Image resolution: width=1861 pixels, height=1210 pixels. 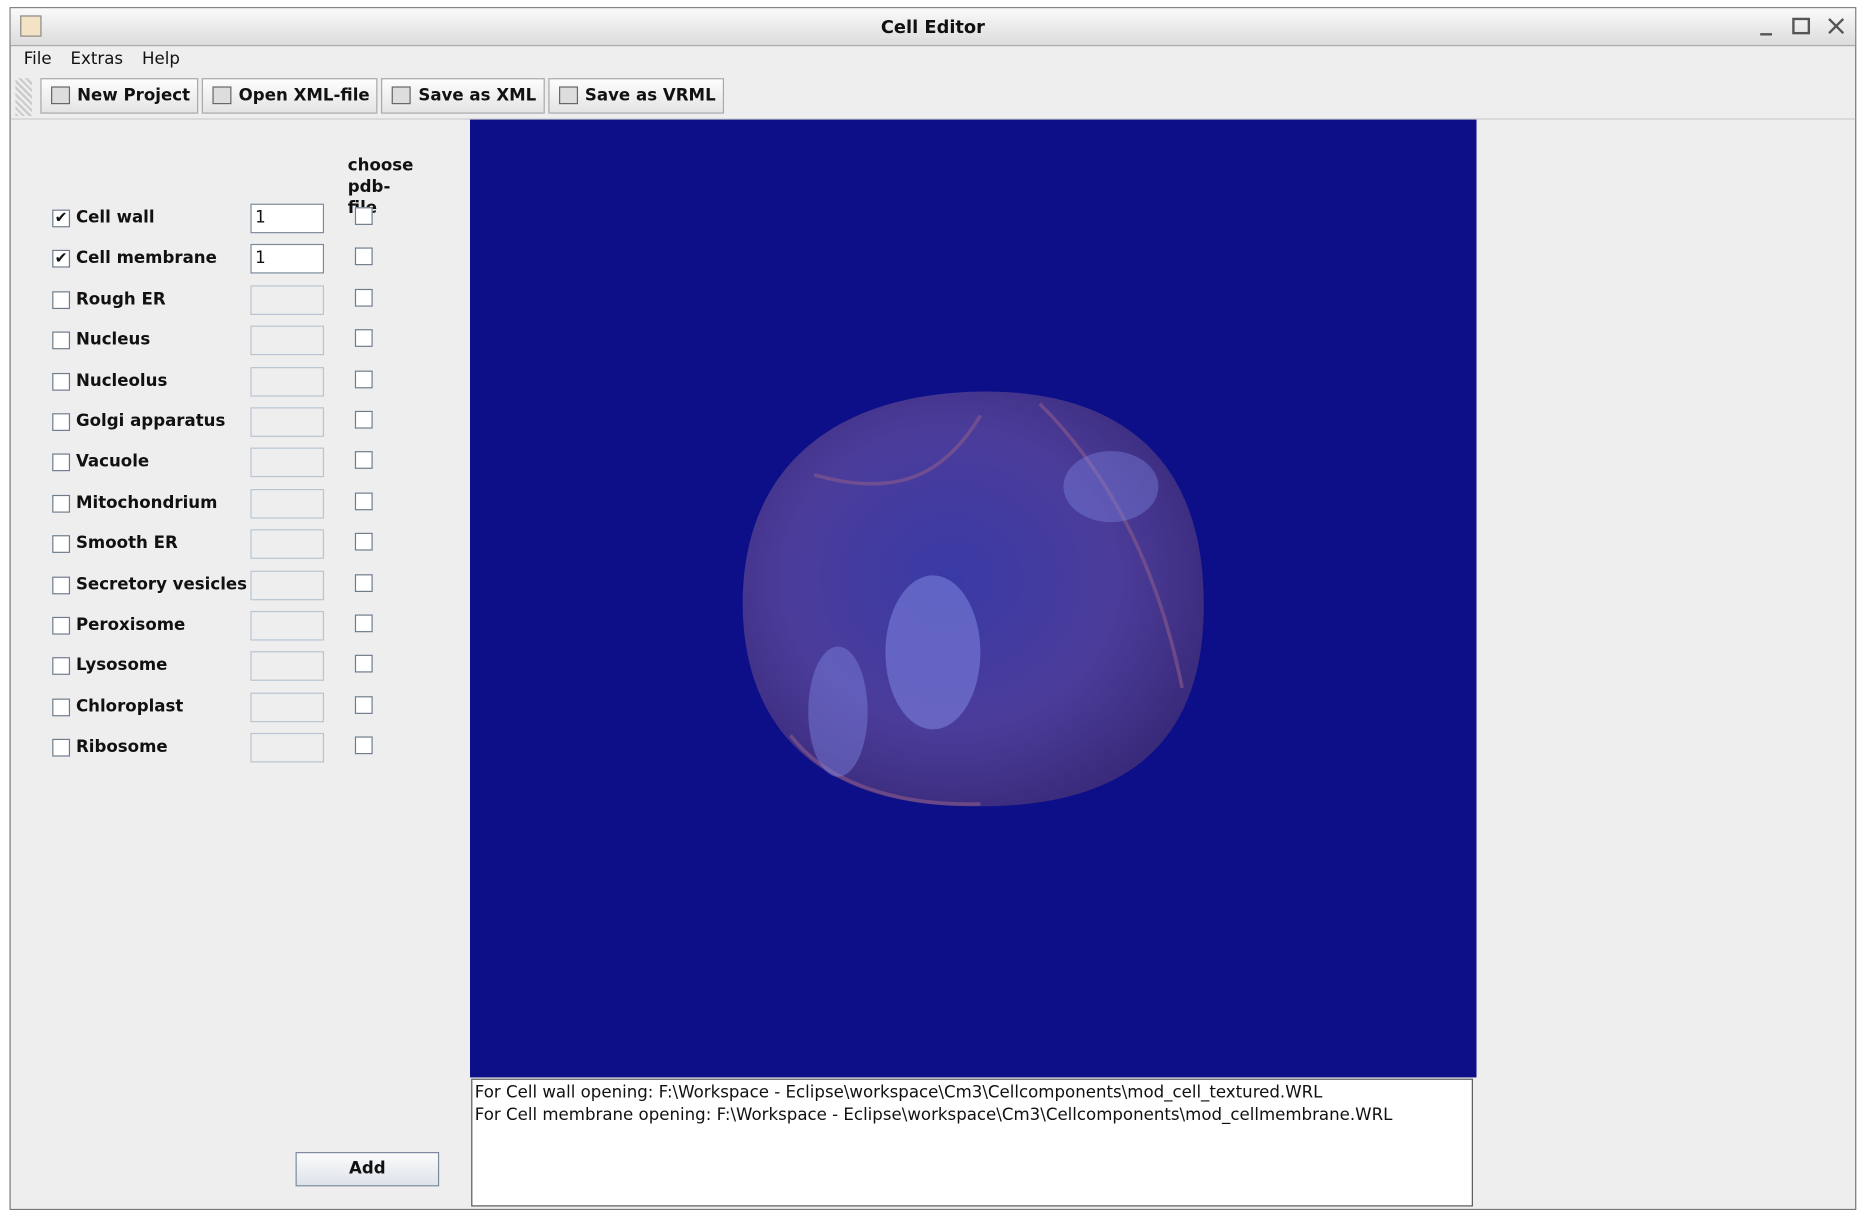 What do you see at coordinates (146, 503) in the screenshot?
I see `component-label: Mitochondrium` at bounding box center [146, 503].